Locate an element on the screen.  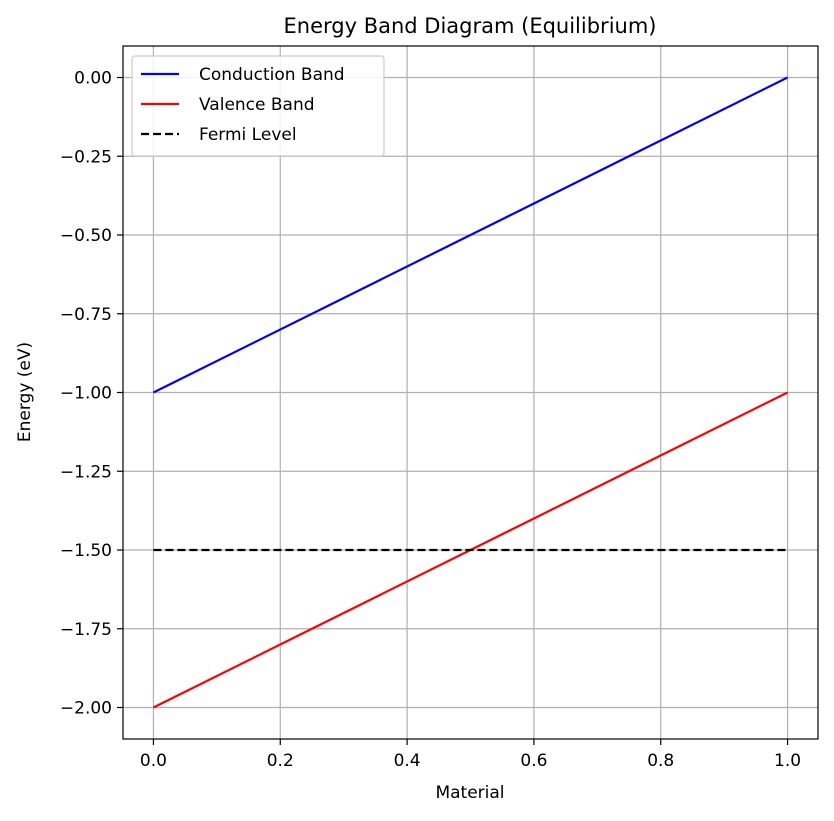
legend-entry-label: Fermi Level is located at coordinates (248, 135).